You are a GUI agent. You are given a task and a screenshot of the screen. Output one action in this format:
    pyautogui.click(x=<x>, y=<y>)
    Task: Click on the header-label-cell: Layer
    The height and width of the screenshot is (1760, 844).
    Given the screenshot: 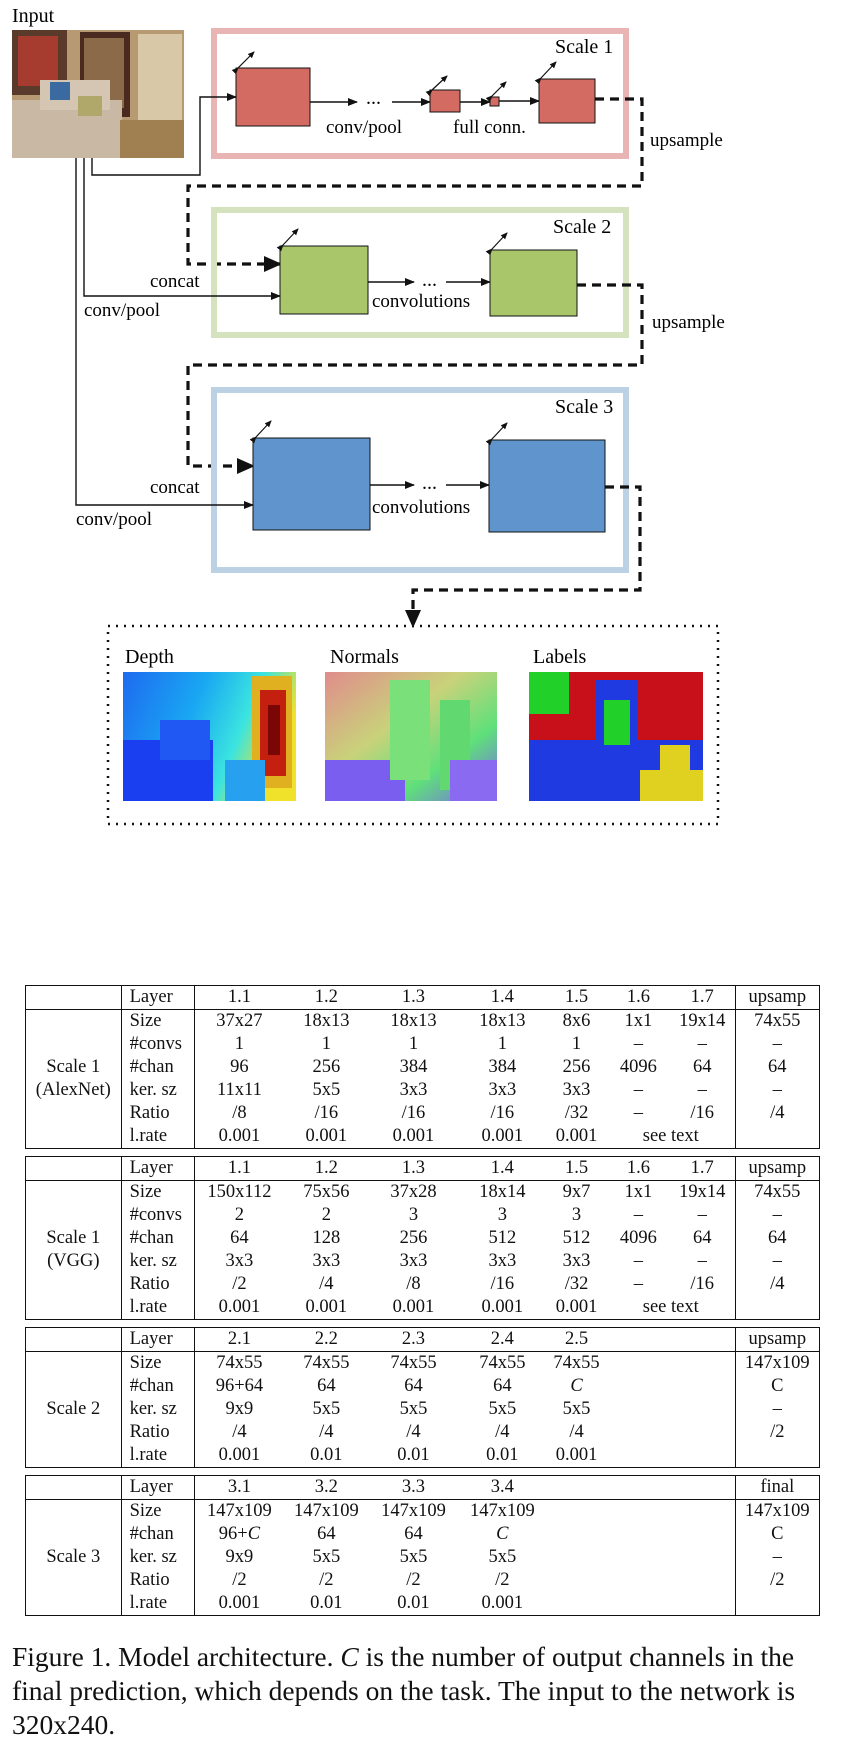 What is the action you would take?
    pyautogui.click(x=158, y=997)
    